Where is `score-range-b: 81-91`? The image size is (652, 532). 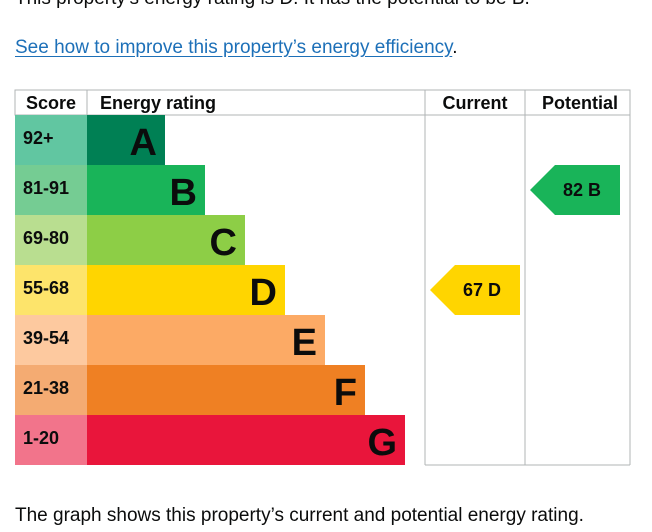
score-range-b: 81-91 is located at coordinates (46, 188).